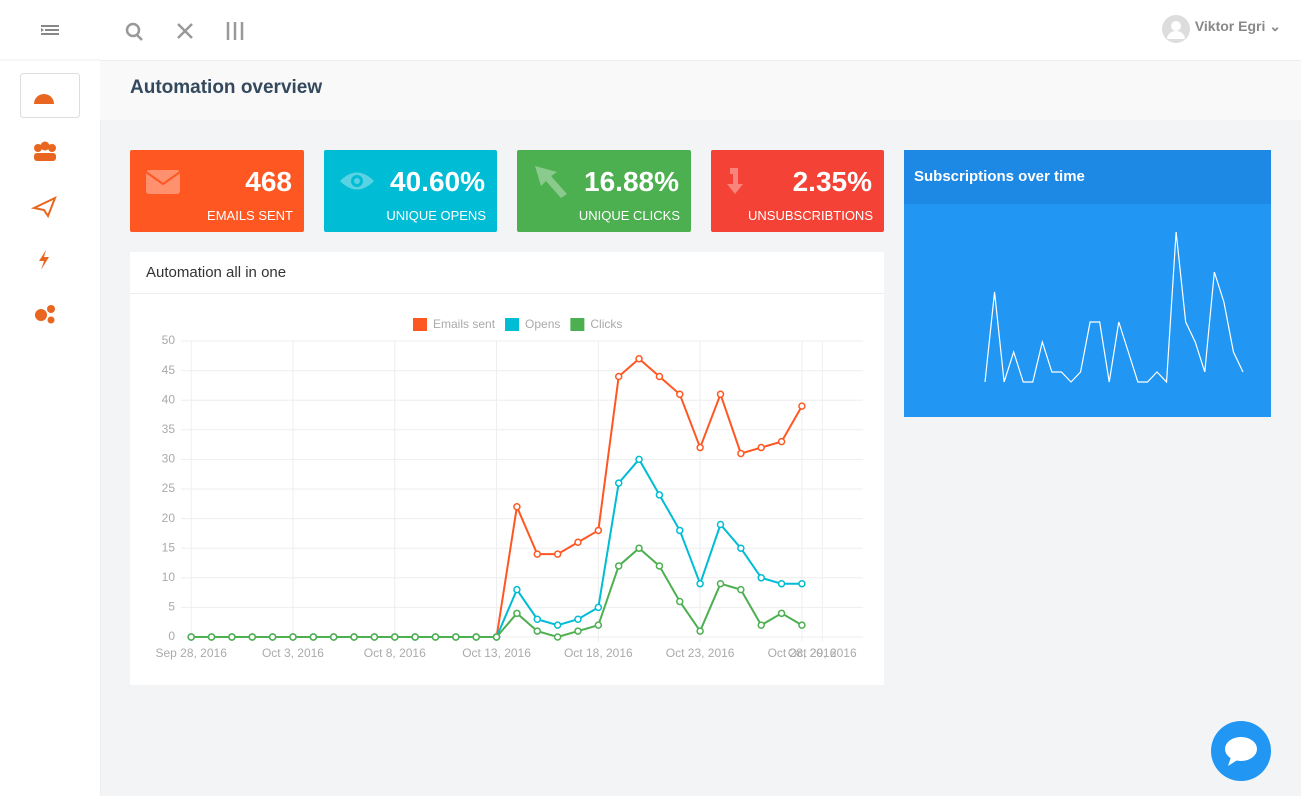  Describe the element at coordinates (1176, 29) in the screenshot. I see `avatar` at that location.